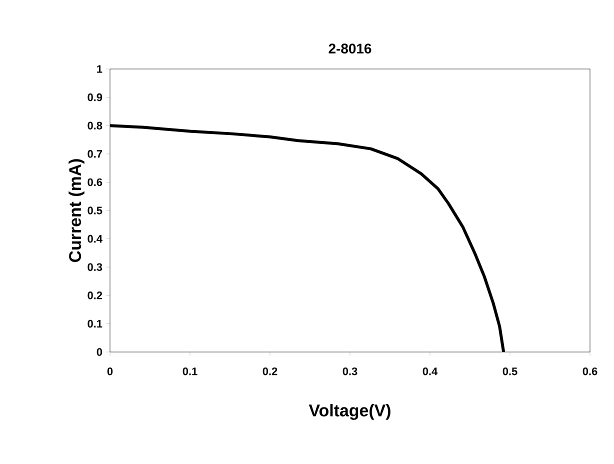  What do you see at coordinates (95, 324) in the screenshot?
I see `y-tick-label: 0.1` at bounding box center [95, 324].